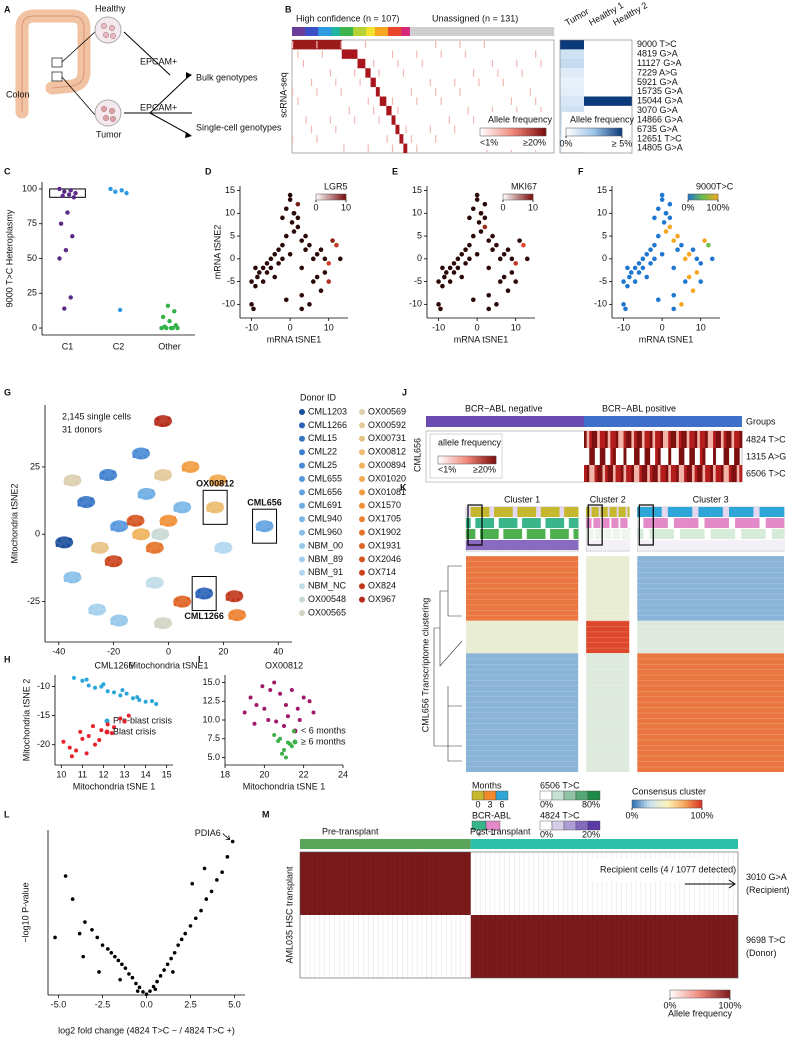  I want to click on connector, so click(78, 96).